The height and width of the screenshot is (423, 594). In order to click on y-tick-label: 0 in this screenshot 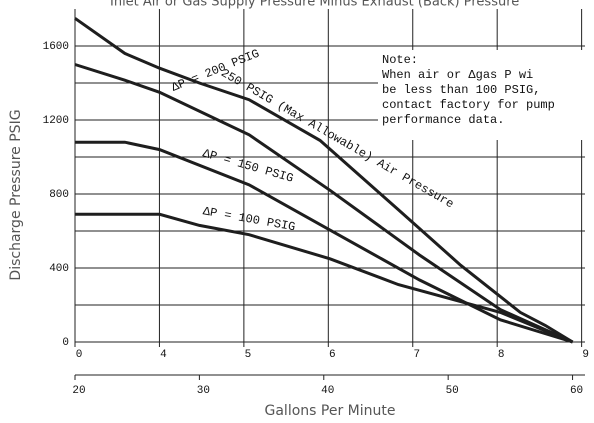, I will do `click(65, 343)`.